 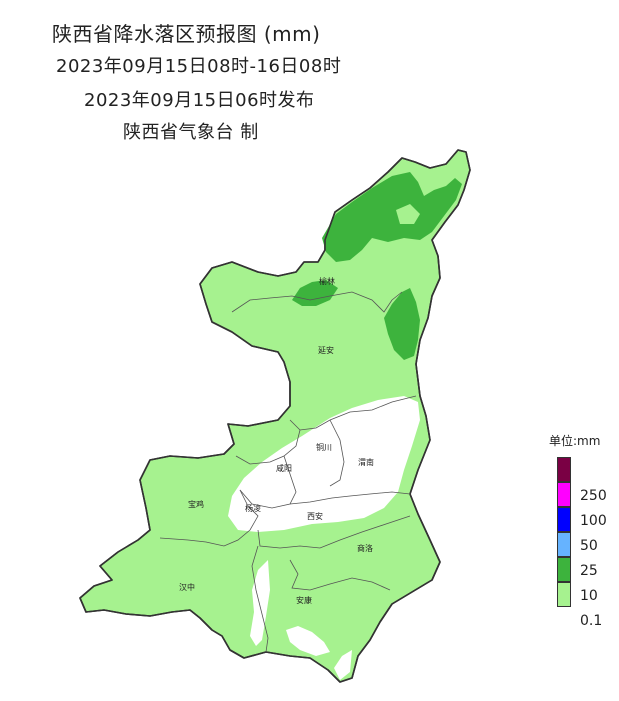 I want to click on legend-label-10: 10, so click(x=589, y=596).